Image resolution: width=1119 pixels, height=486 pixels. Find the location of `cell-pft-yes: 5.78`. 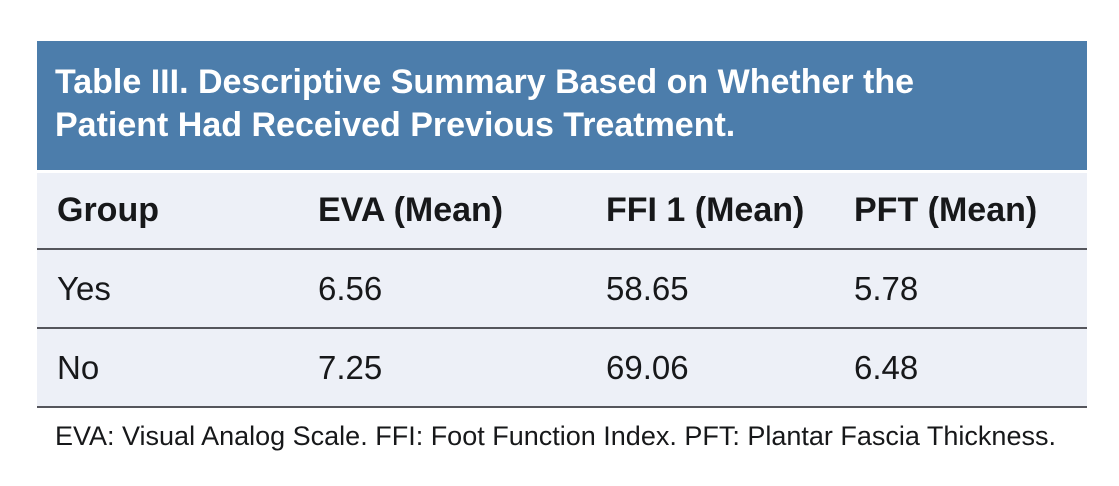

cell-pft-yes: 5.78 is located at coordinates (960, 289).